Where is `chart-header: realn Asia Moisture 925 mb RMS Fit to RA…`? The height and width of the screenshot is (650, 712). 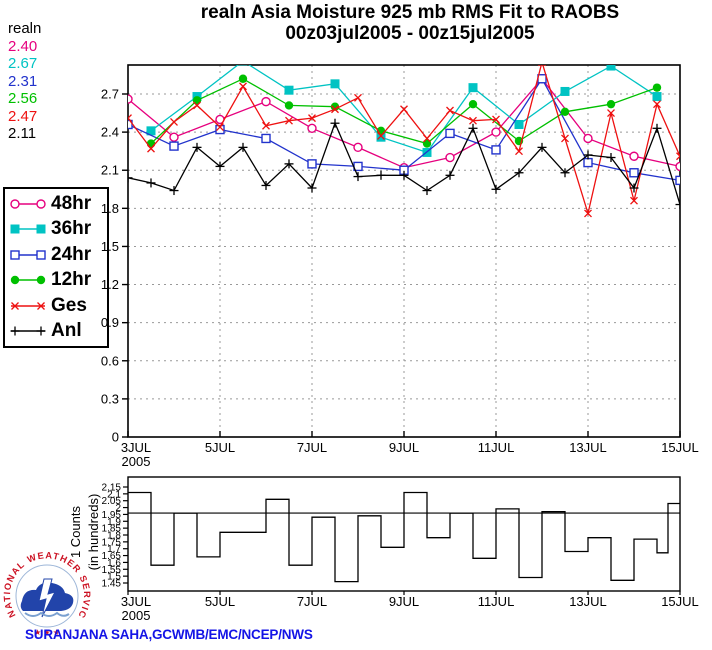
chart-header: realn Asia Moisture 925 mb RMS Fit to RA… is located at coordinates (410, 23).